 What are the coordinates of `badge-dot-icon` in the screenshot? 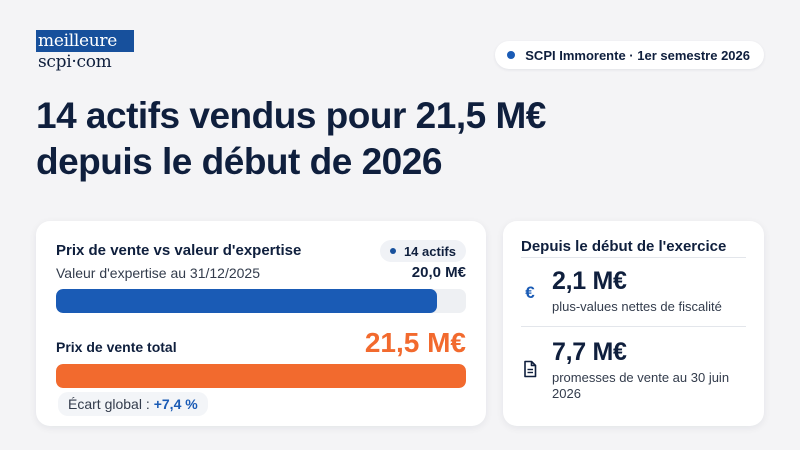 It's located at (511, 55).